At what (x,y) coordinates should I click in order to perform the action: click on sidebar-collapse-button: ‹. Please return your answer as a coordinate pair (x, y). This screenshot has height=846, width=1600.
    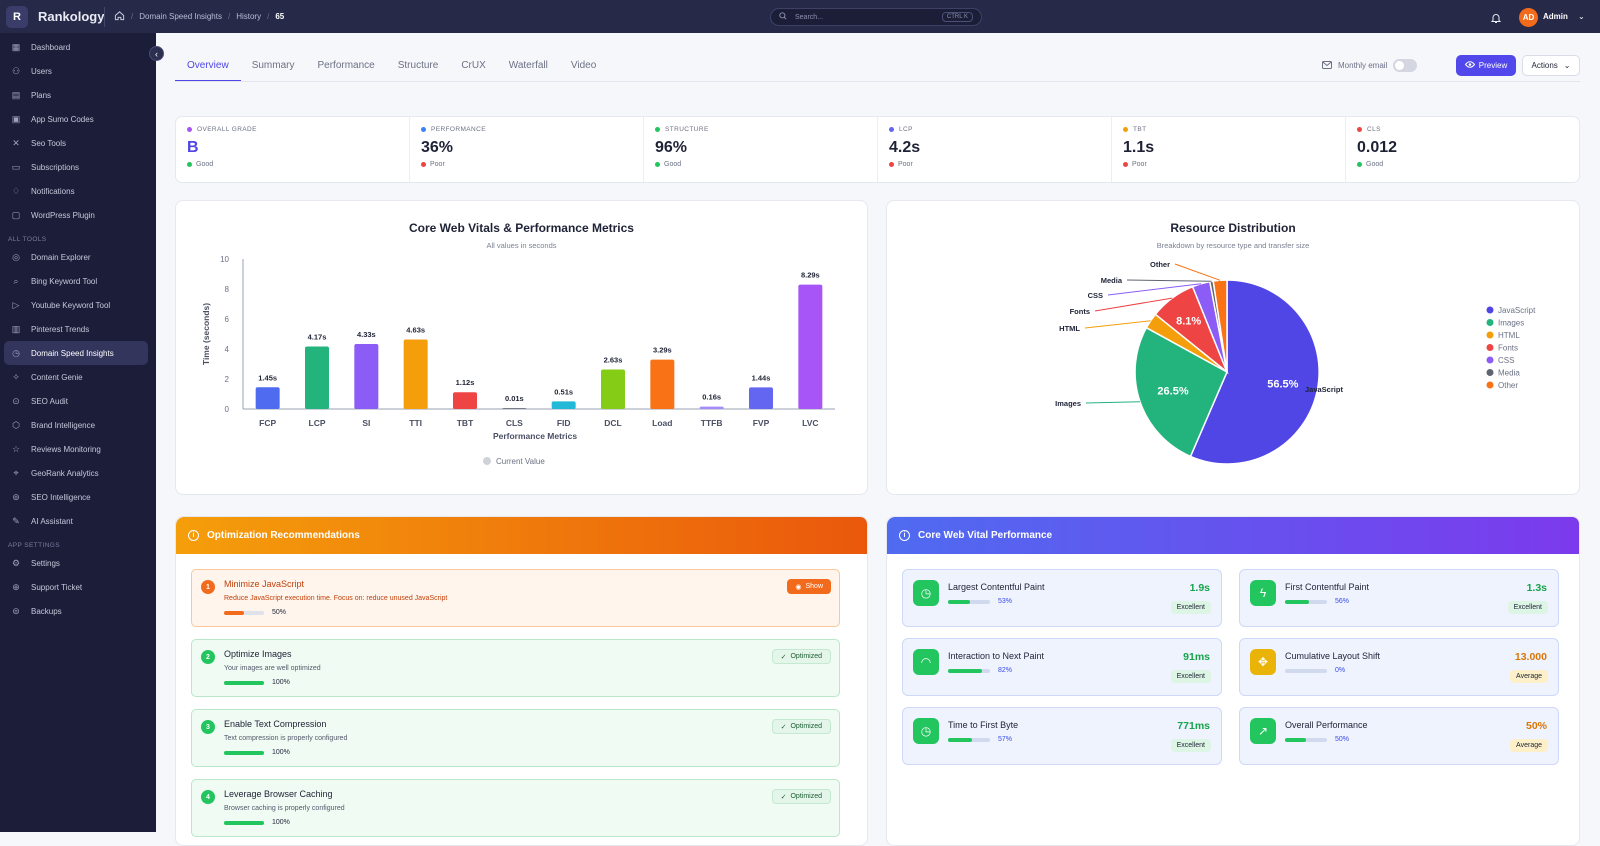
    Looking at the image, I should click on (156, 53).